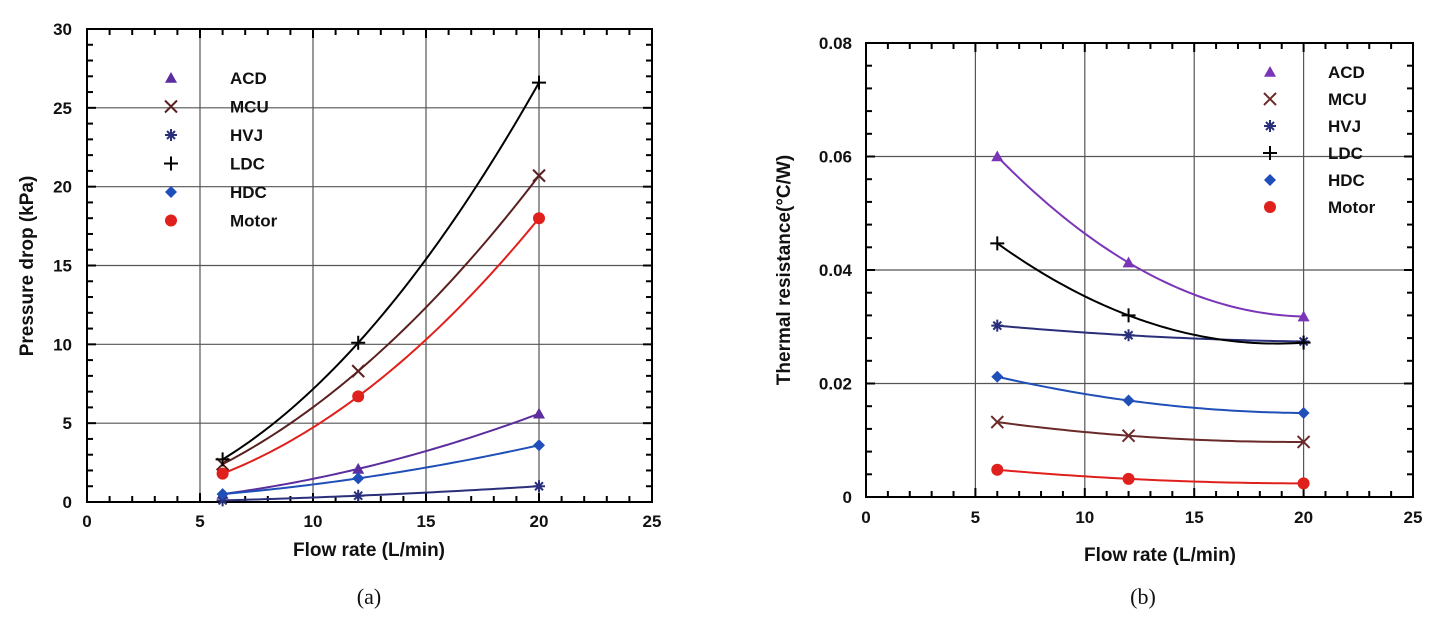 The width and height of the screenshot is (1440, 626). Describe the element at coordinates (62, 344) in the screenshot. I see `y-tick-label: 10` at that location.